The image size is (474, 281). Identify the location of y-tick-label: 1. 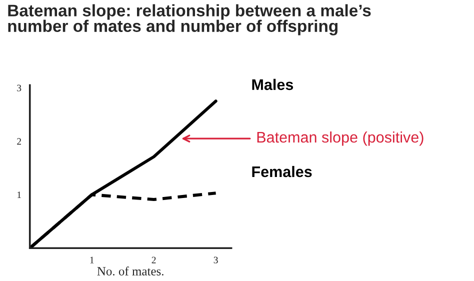
(19, 195).